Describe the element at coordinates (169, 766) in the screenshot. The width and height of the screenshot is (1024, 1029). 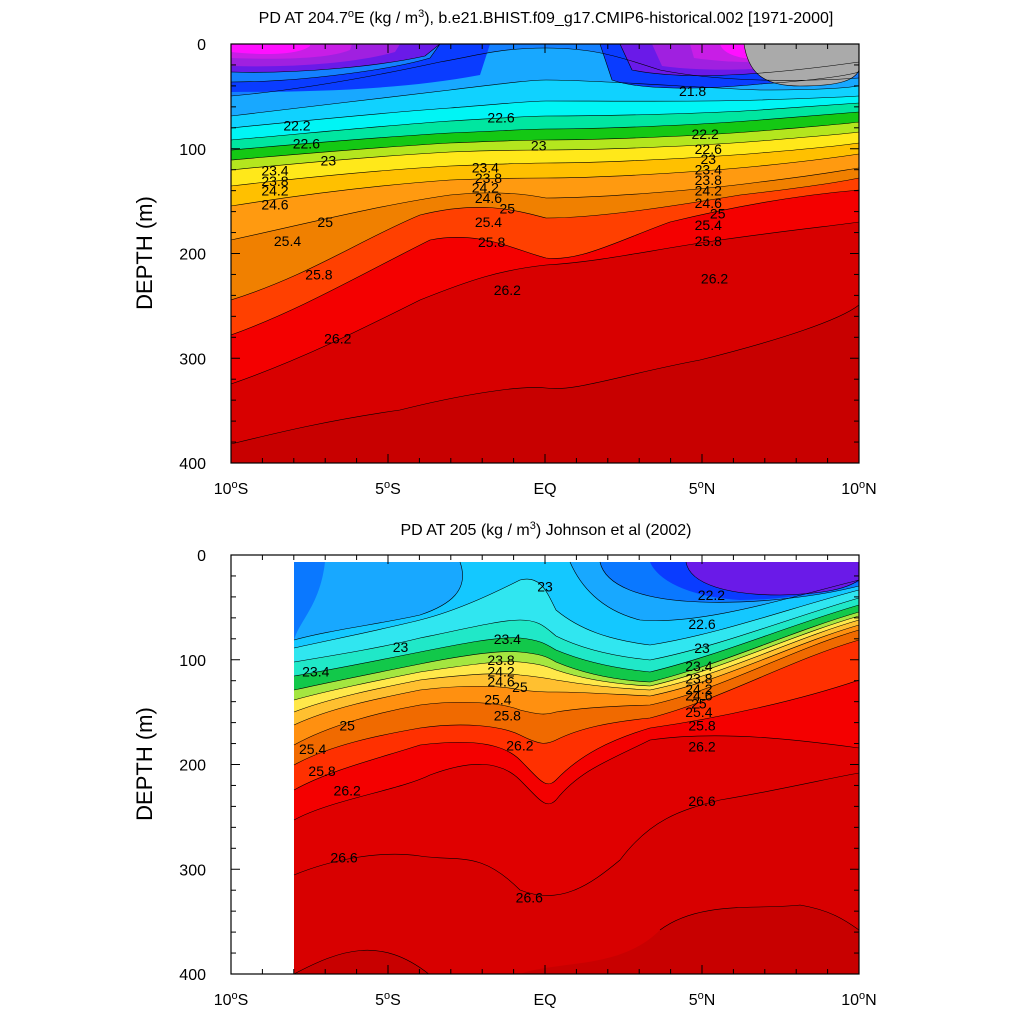
I see `y-axis: DEPTH (m) 0 100 200 300 400` at that location.